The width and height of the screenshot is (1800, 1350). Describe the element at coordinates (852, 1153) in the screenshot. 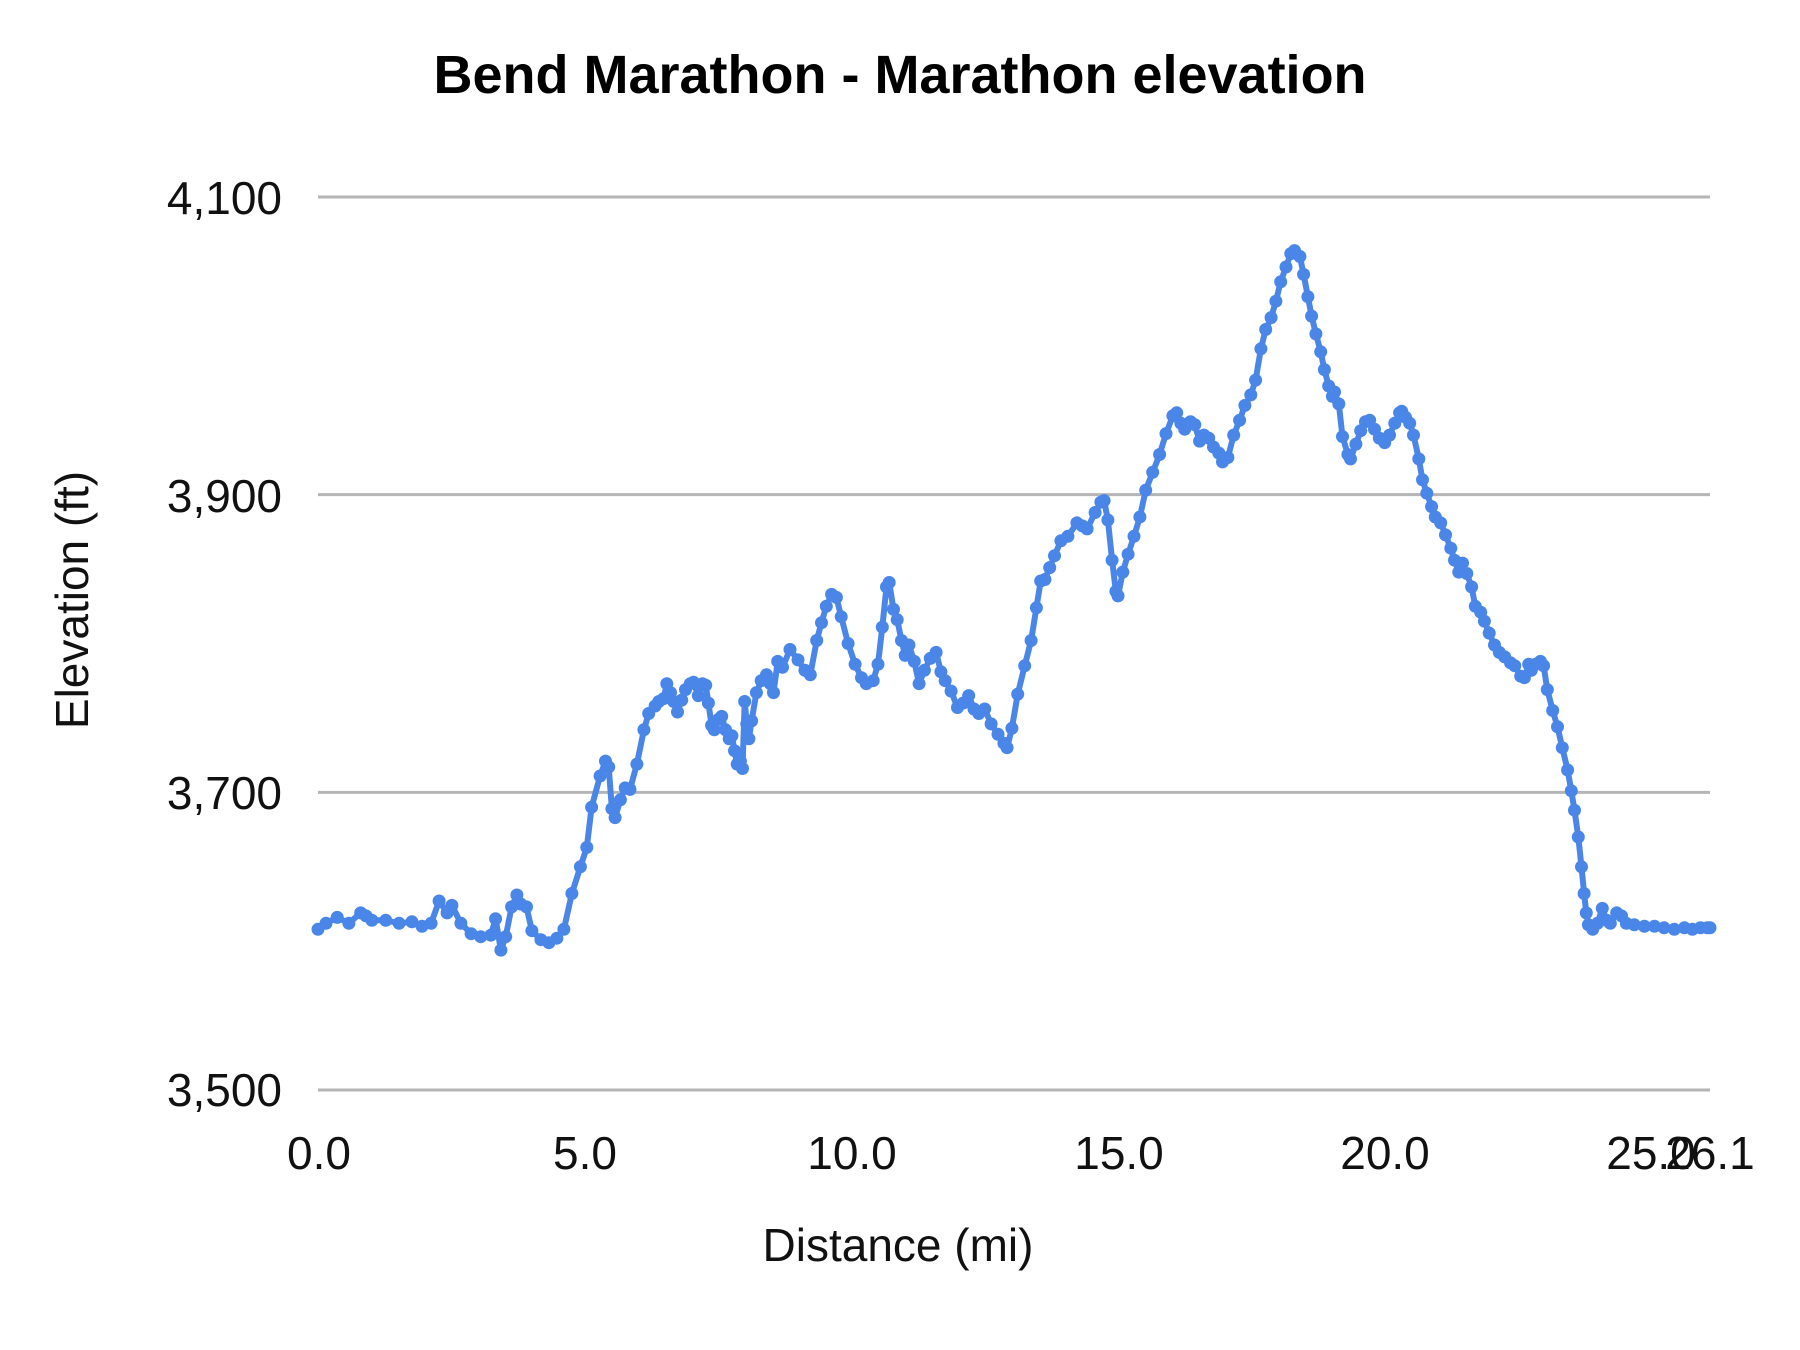

I see `x-tick-label-10: 10.0` at that location.